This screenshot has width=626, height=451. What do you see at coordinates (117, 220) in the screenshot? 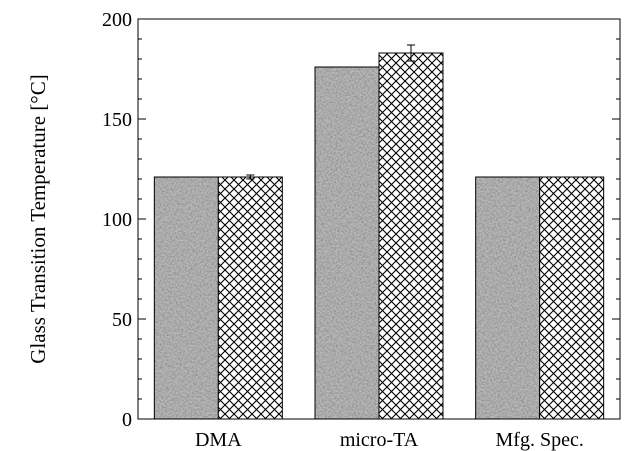
I see `y-tick-label: 100` at bounding box center [117, 220].